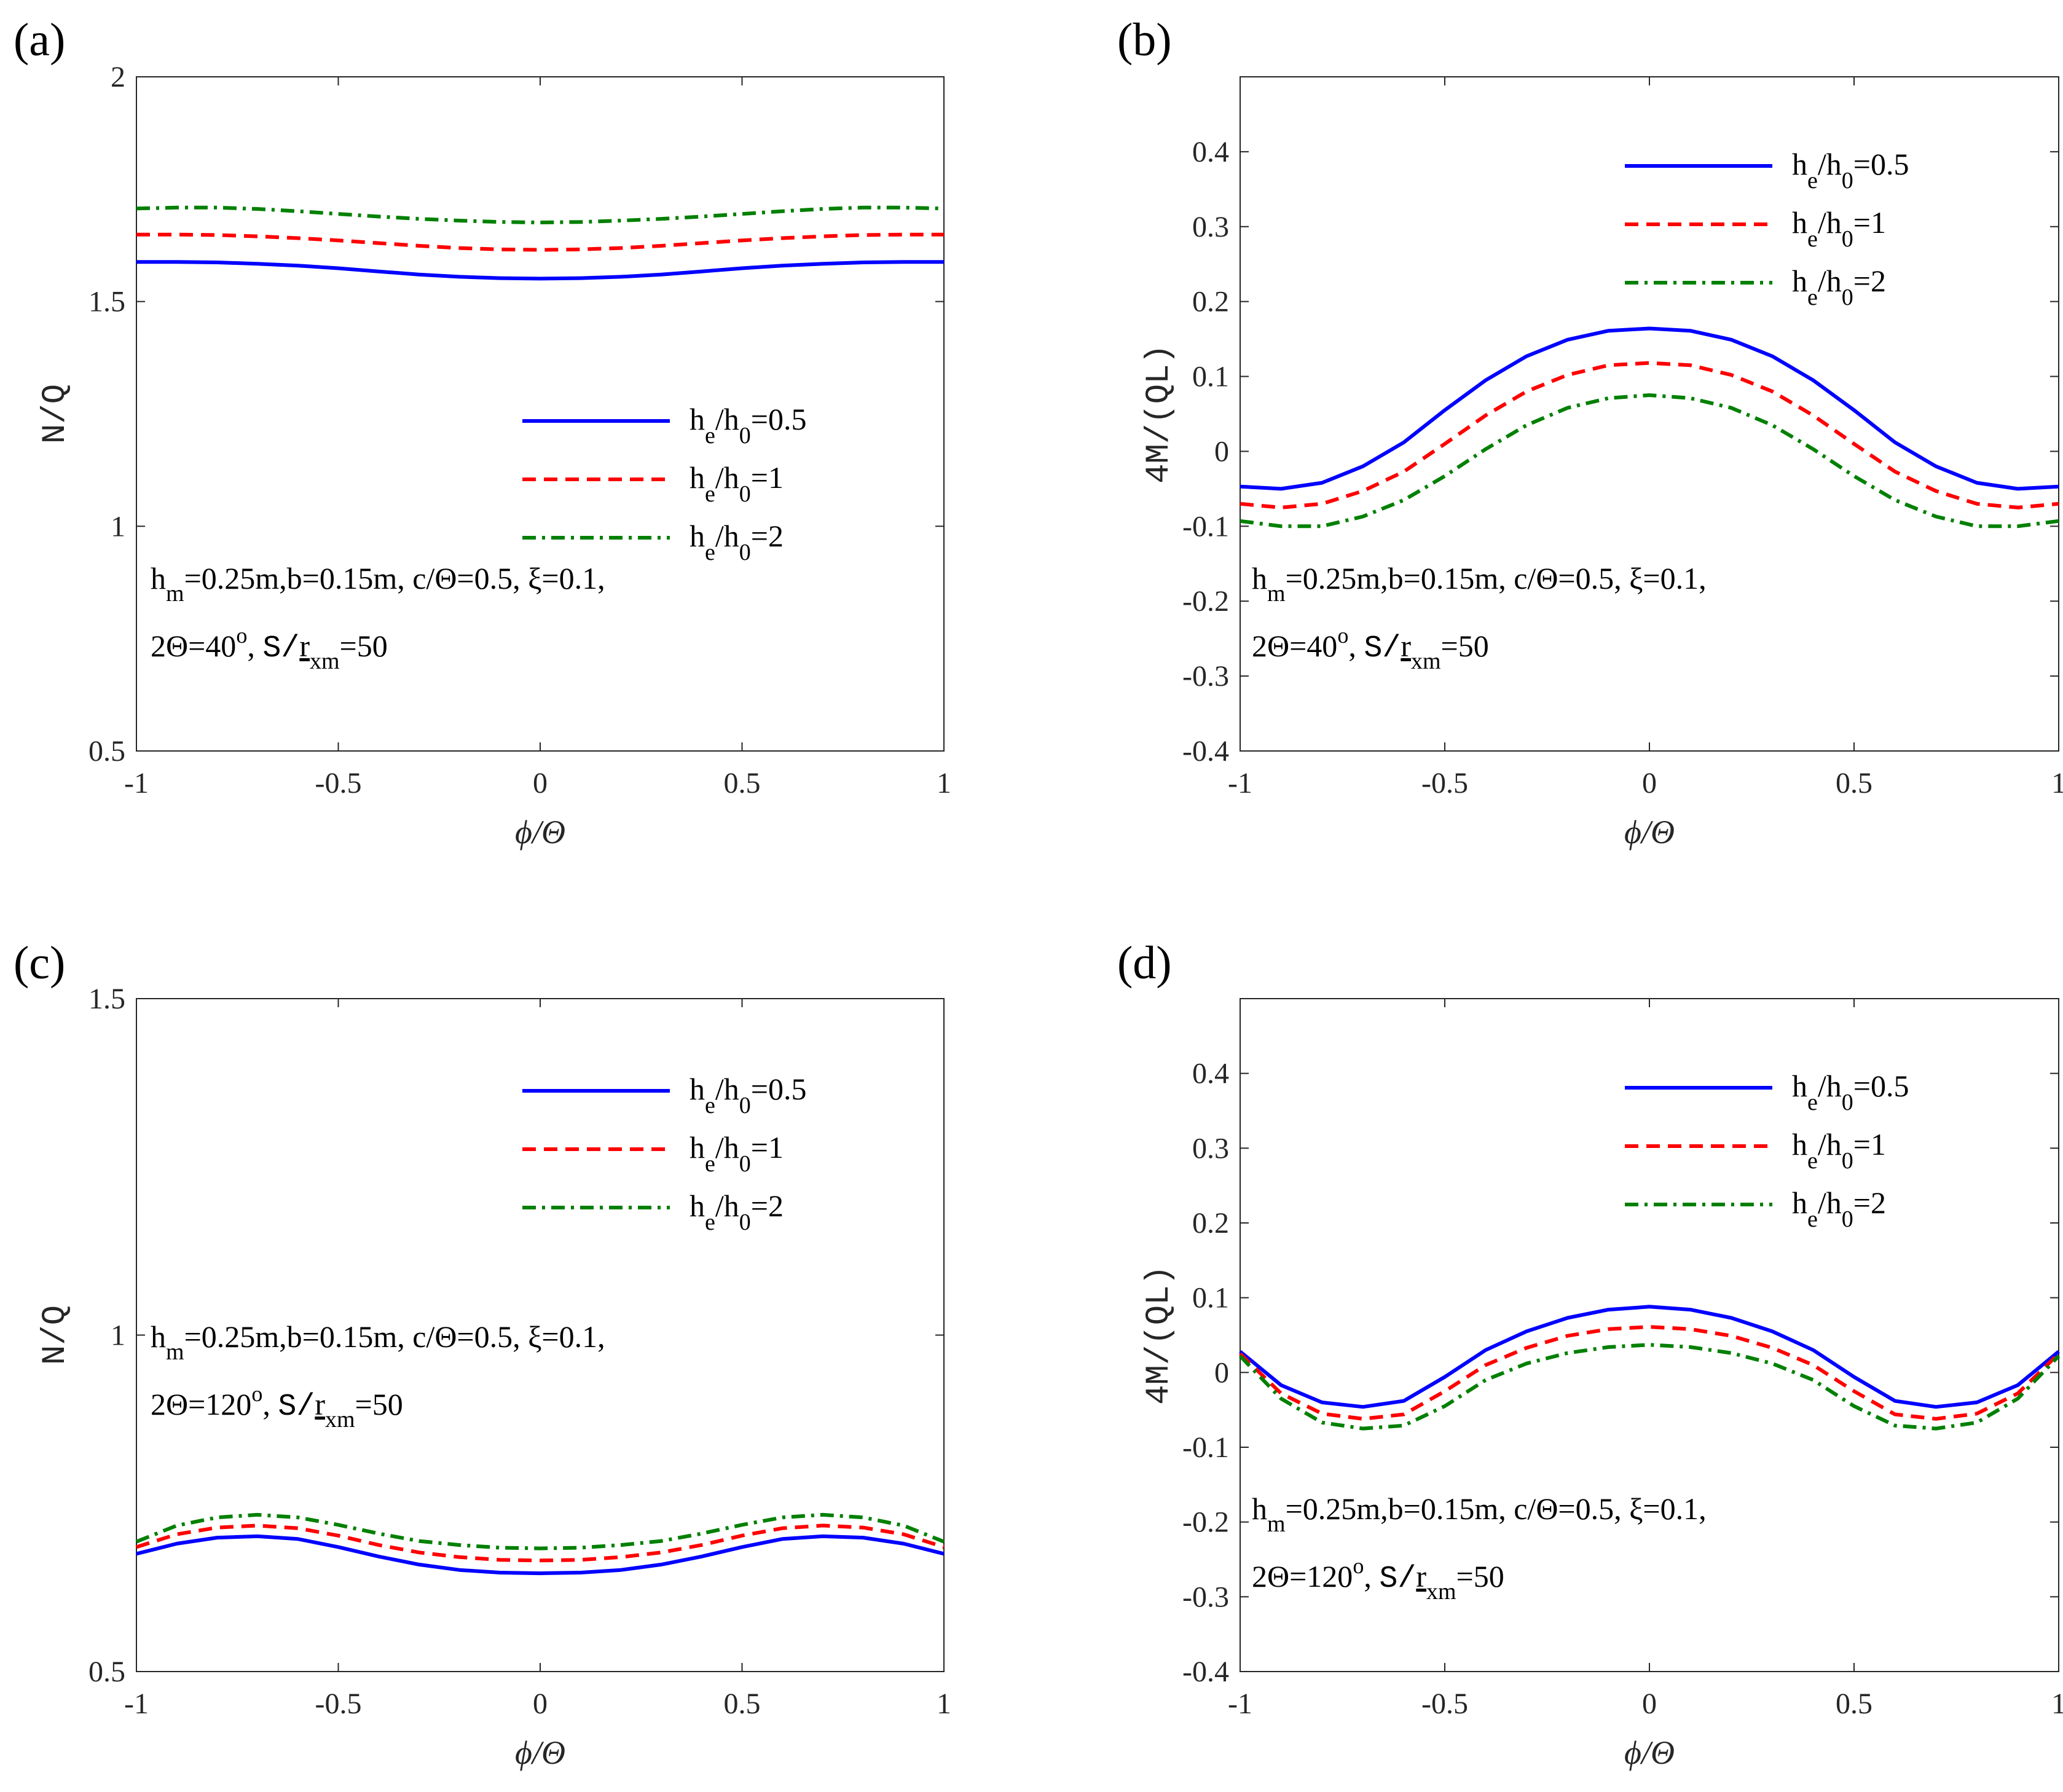 This screenshot has width=2063, height=1792. What do you see at coordinates (277, 1407) in the screenshot?
I see `annotation-line2-c: 2Θ=120o, S/rxm=50` at bounding box center [277, 1407].